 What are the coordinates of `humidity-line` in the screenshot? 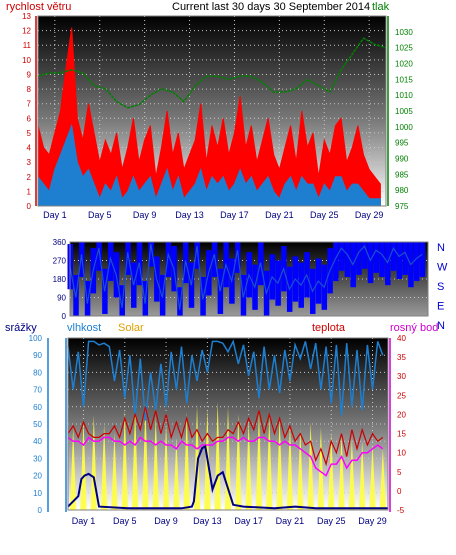 It's located at (225, 380).